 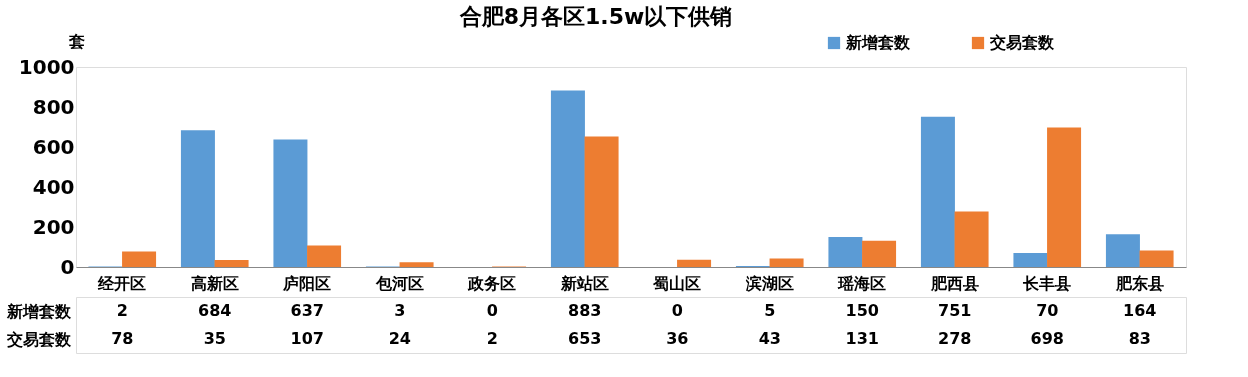 I want to click on data-label: 83, so click(x=1139, y=338).